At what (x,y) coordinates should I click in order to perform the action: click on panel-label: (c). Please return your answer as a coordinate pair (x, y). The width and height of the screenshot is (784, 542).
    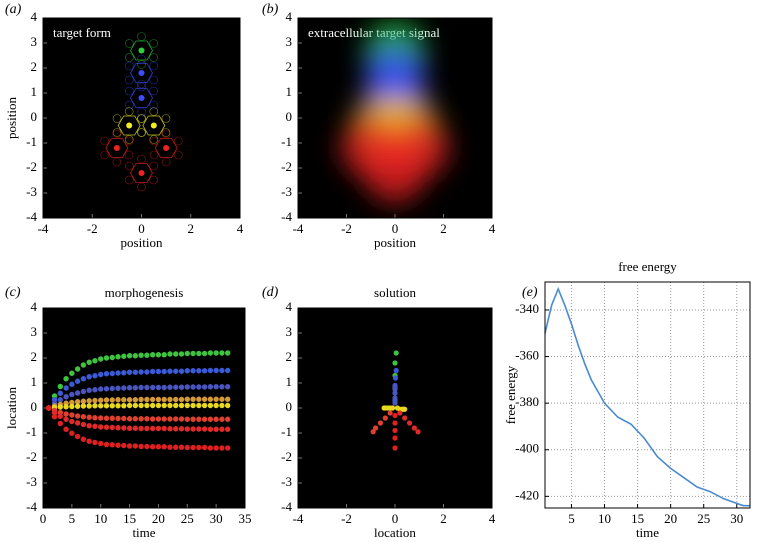
    Looking at the image, I should click on (13, 292).